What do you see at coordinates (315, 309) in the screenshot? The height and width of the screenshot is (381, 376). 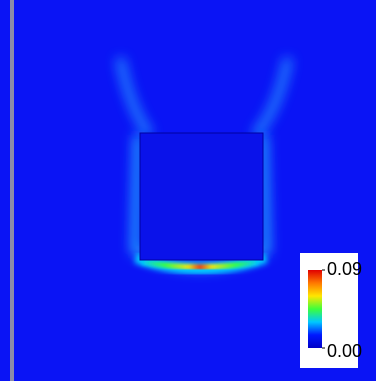 I see `colorbar-scale` at bounding box center [315, 309].